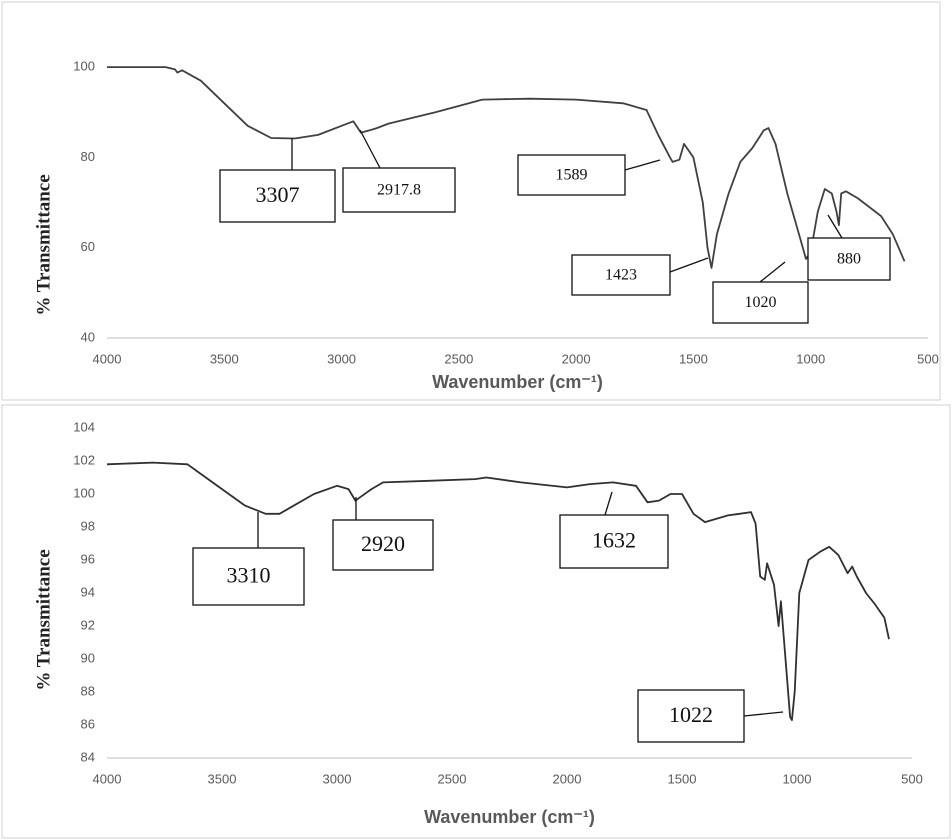 The image size is (952, 840). Describe the element at coordinates (88, 591) in the screenshot. I see `y-tick-label: 94` at that location.